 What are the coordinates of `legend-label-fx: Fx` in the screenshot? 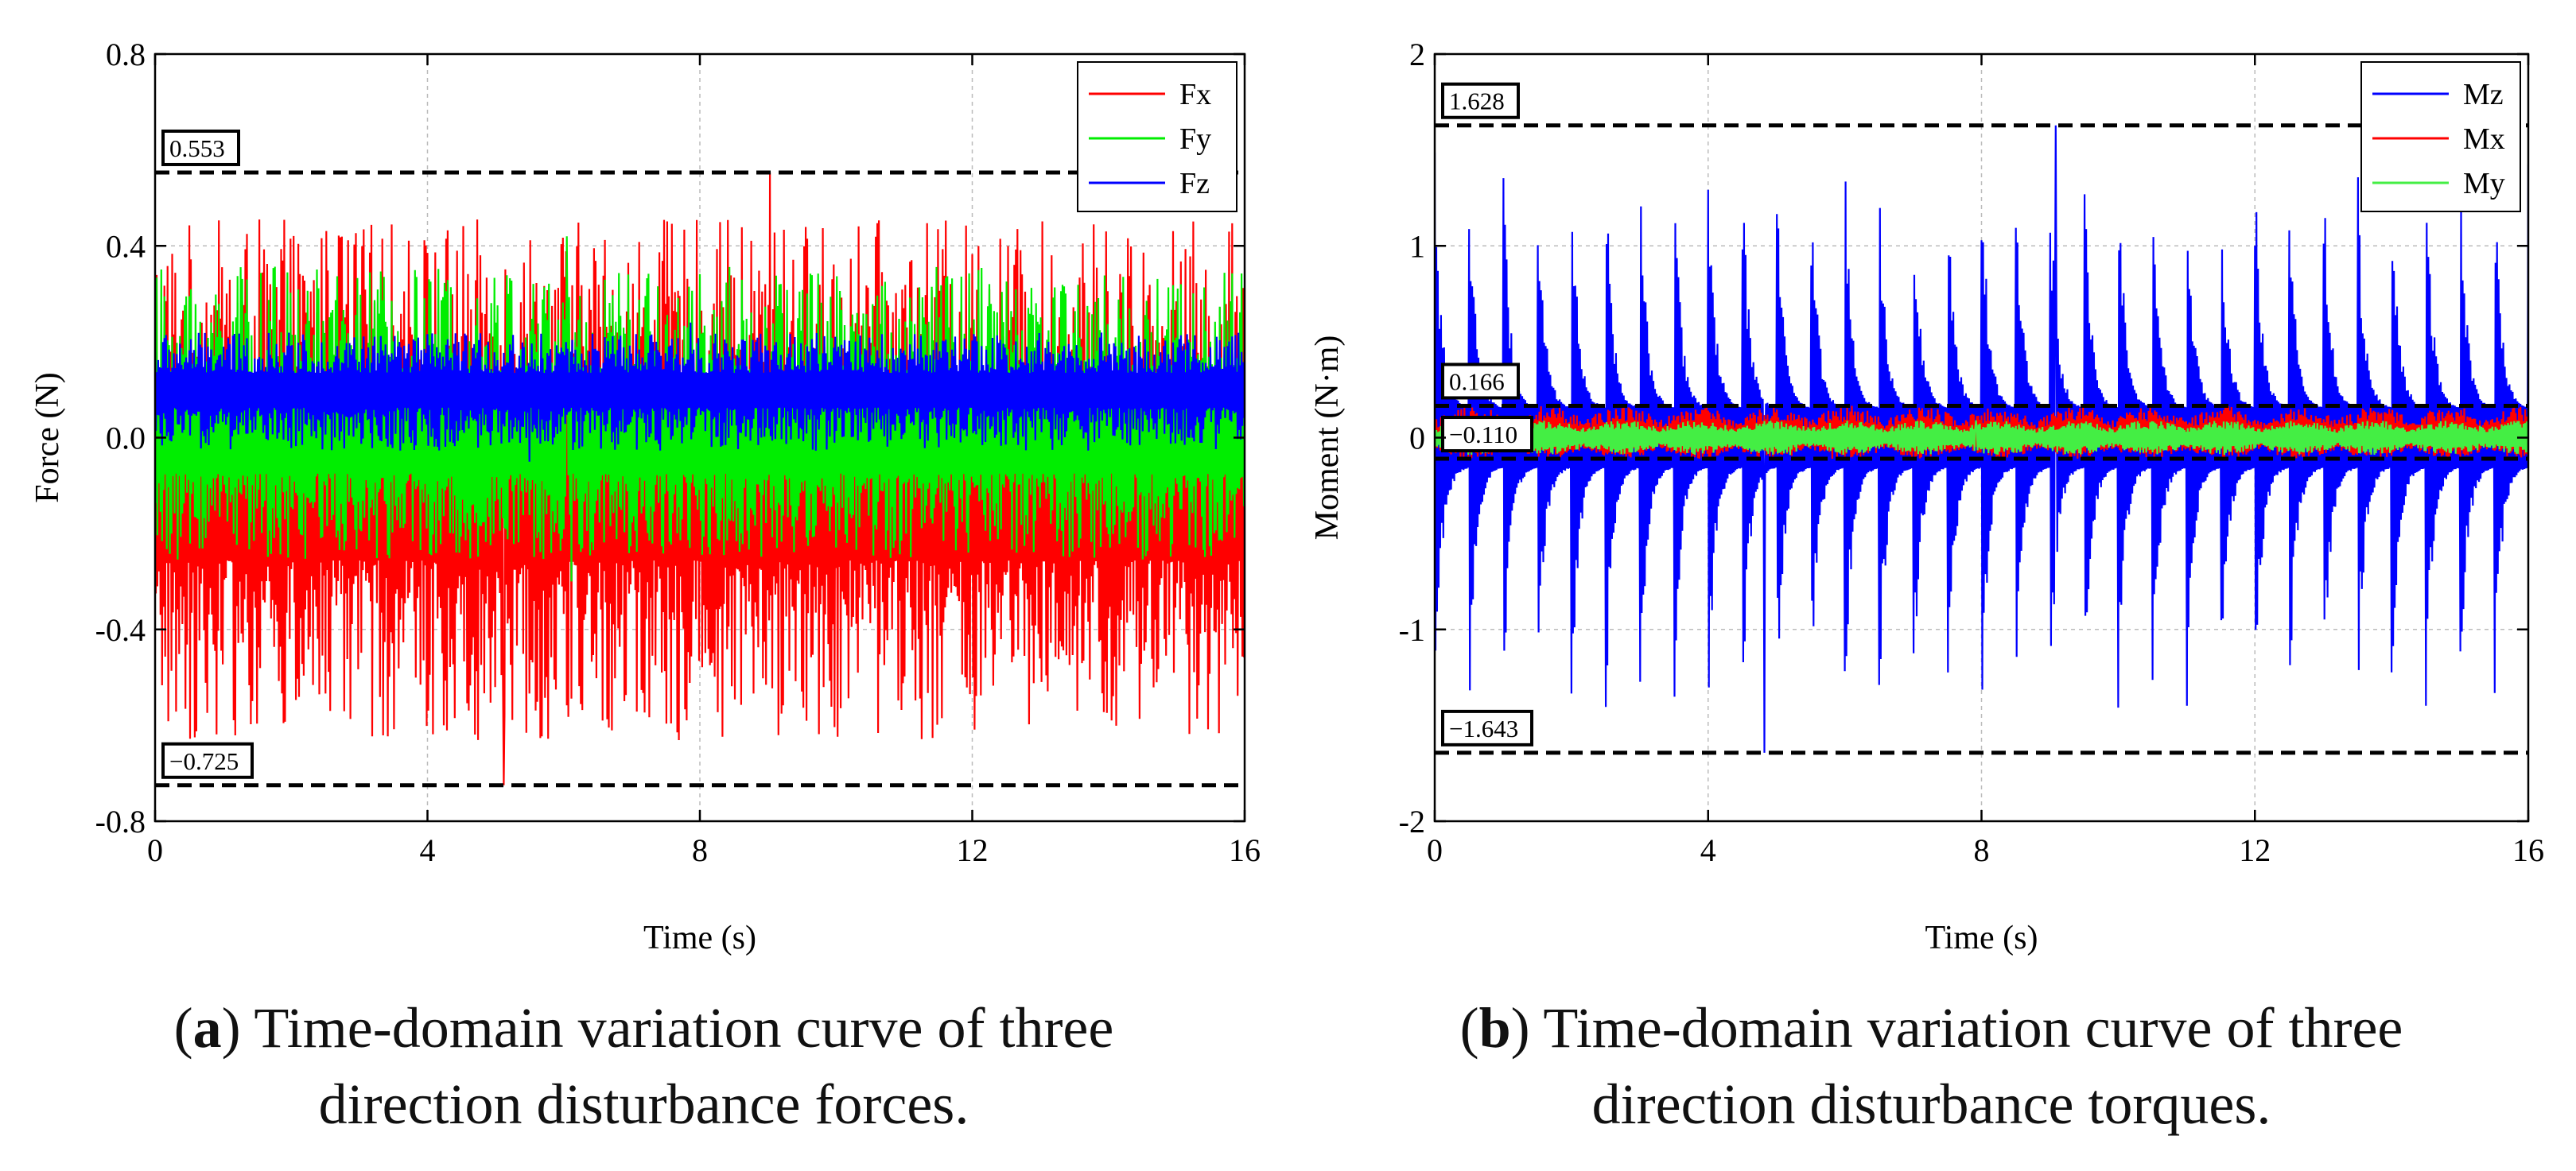 It's located at (1195, 94).